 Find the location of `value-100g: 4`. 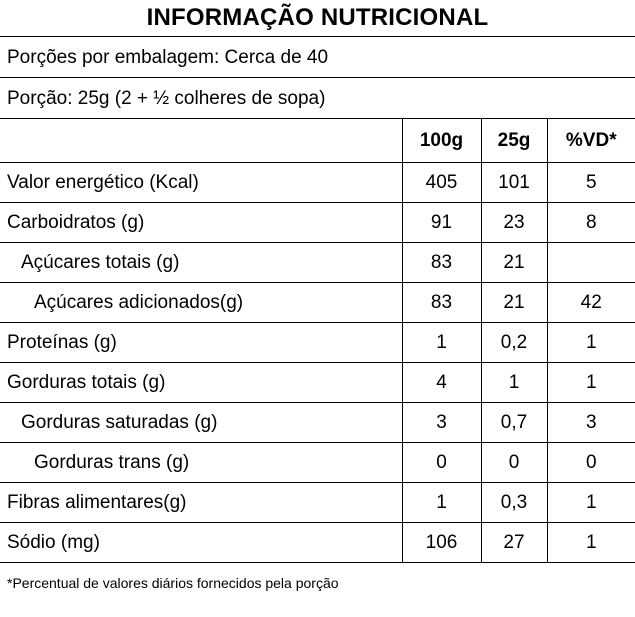

value-100g: 4 is located at coordinates (441, 382).